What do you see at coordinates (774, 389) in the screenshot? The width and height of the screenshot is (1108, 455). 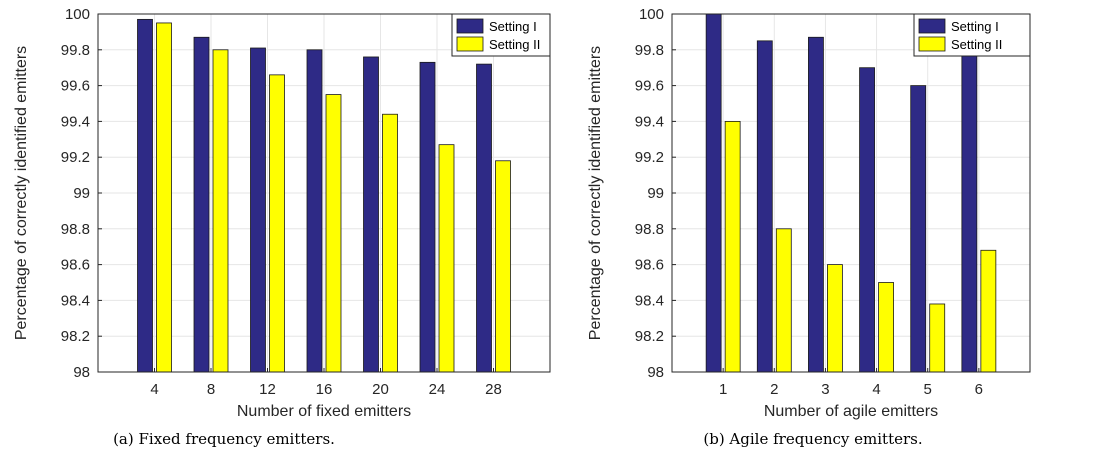 I see `x-tick-label: 2` at bounding box center [774, 389].